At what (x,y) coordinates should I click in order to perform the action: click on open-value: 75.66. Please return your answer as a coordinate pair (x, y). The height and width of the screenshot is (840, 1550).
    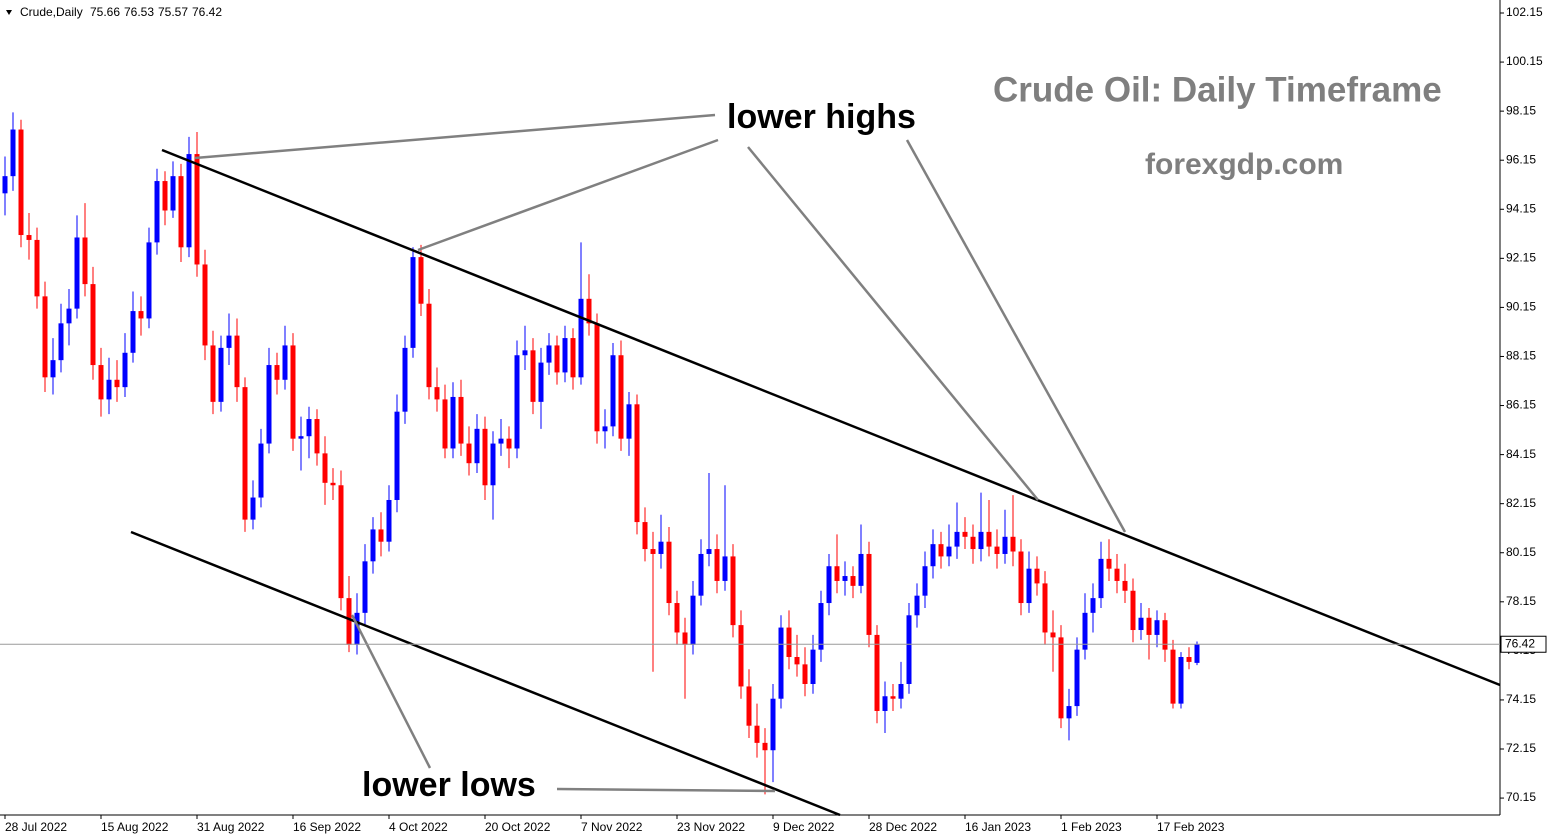
    Looking at the image, I should click on (105, 12).